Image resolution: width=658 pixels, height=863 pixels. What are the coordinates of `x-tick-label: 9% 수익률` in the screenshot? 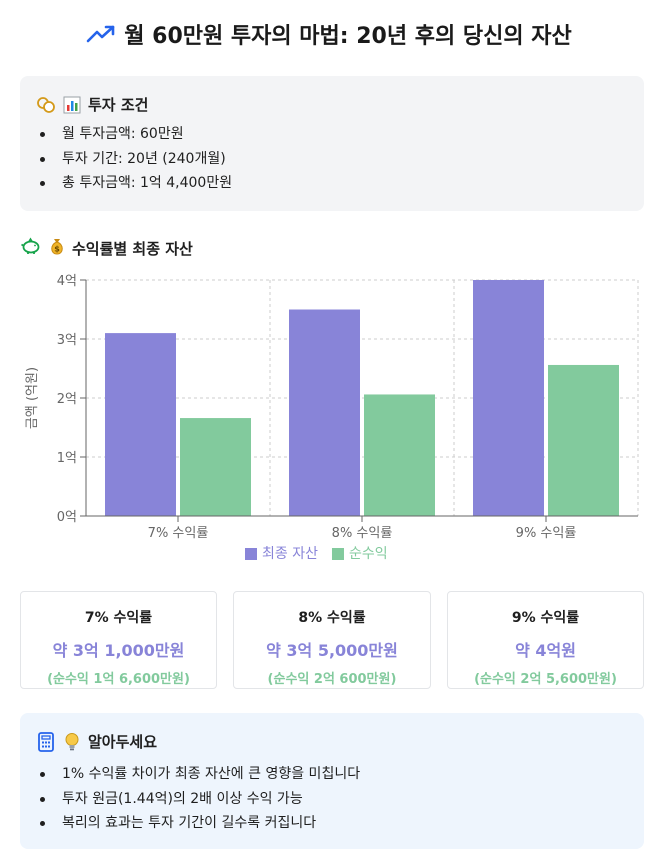 It's located at (546, 533).